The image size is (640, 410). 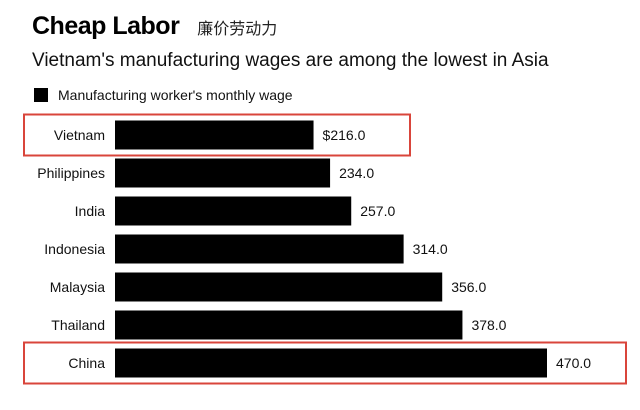 What do you see at coordinates (356, 173) in the screenshot?
I see `value-label-philippines: 234.0` at bounding box center [356, 173].